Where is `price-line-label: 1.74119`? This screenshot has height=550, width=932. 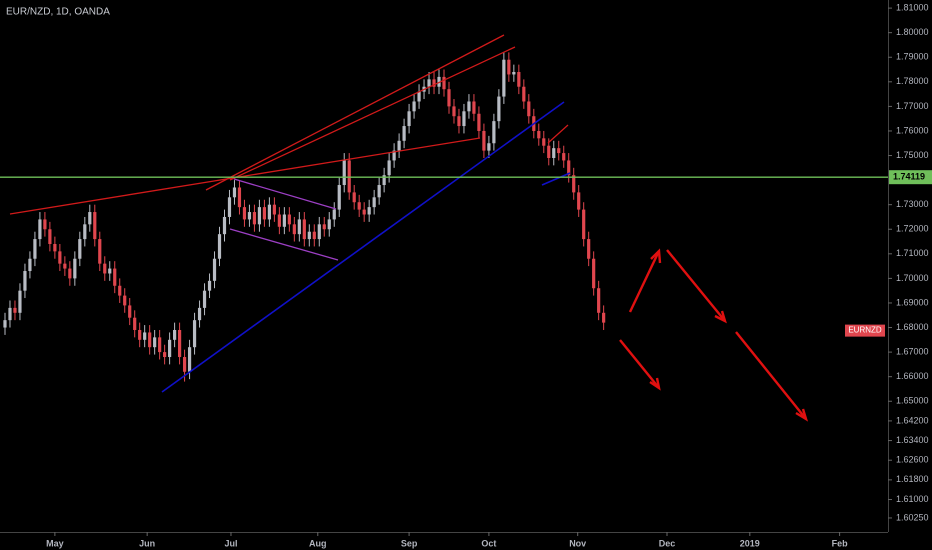
price-line-label: 1.74119 is located at coordinates (909, 177).